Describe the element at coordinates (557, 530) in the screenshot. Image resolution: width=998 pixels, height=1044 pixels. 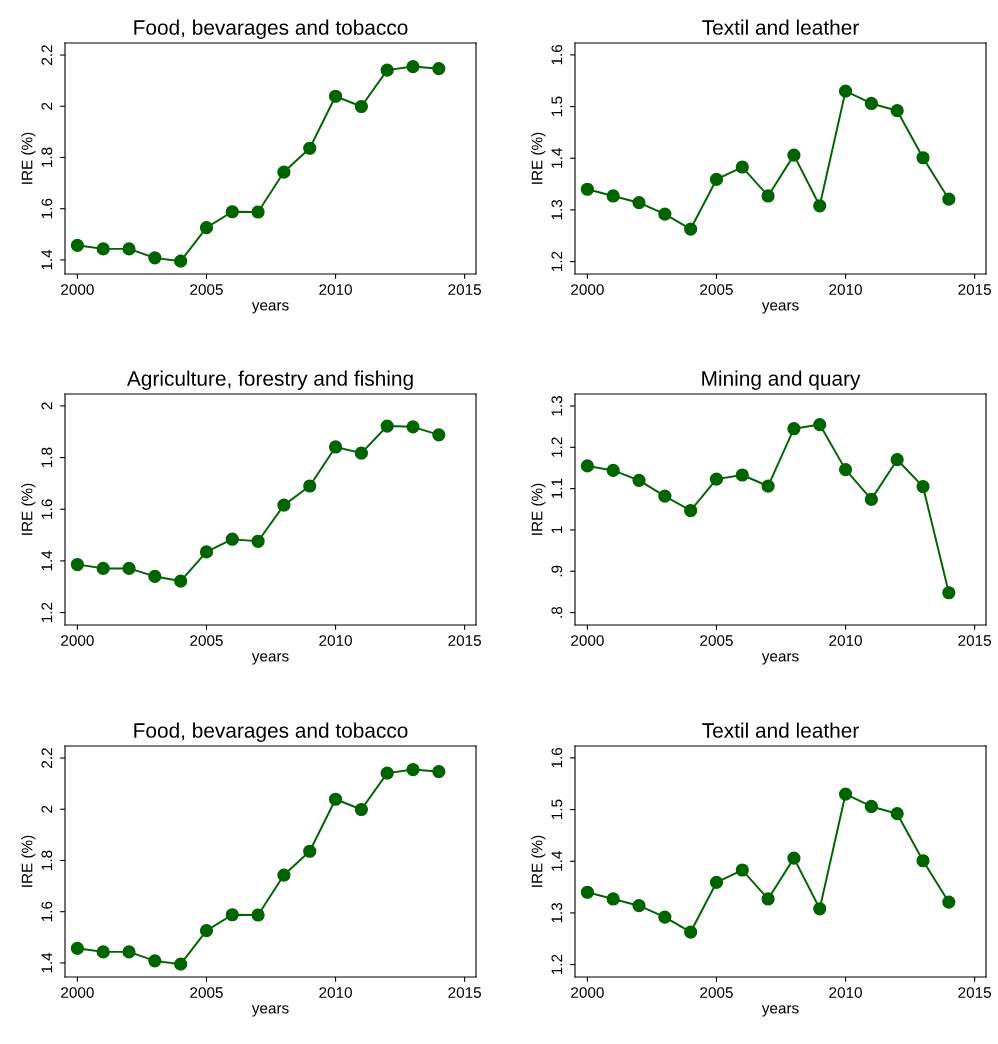
I see `y-tick-label: 1` at that location.